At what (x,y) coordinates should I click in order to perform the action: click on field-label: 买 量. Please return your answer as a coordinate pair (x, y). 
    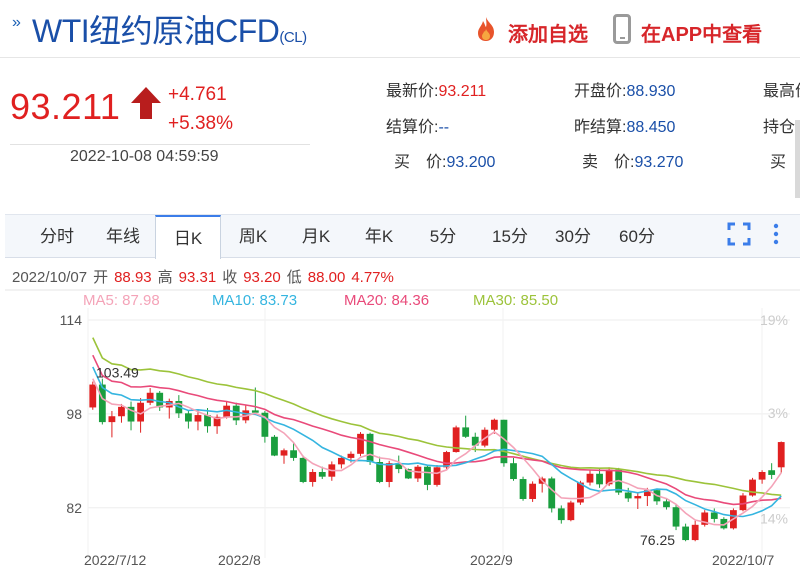
    Looking at the image, I should click on (785, 162).